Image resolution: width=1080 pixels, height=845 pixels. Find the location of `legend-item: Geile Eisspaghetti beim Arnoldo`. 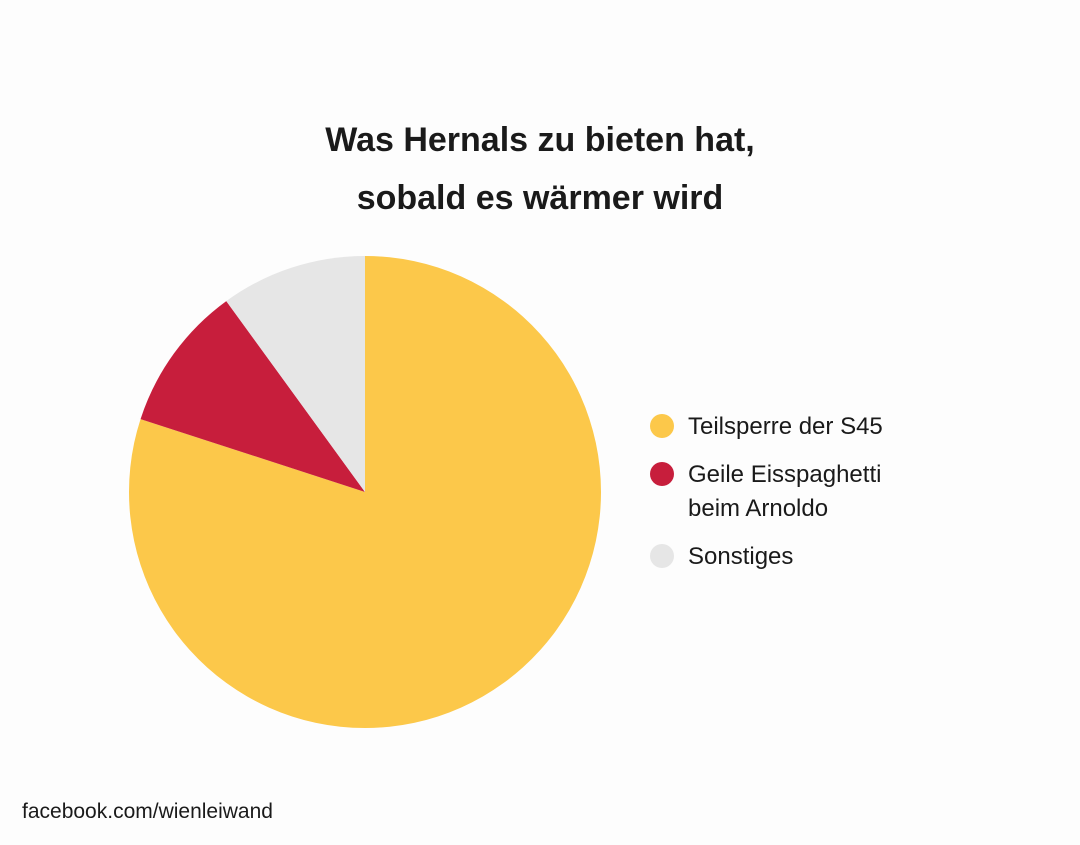

legend-item: Geile Eisspaghetti beim Arnoldo is located at coordinates (766, 492).